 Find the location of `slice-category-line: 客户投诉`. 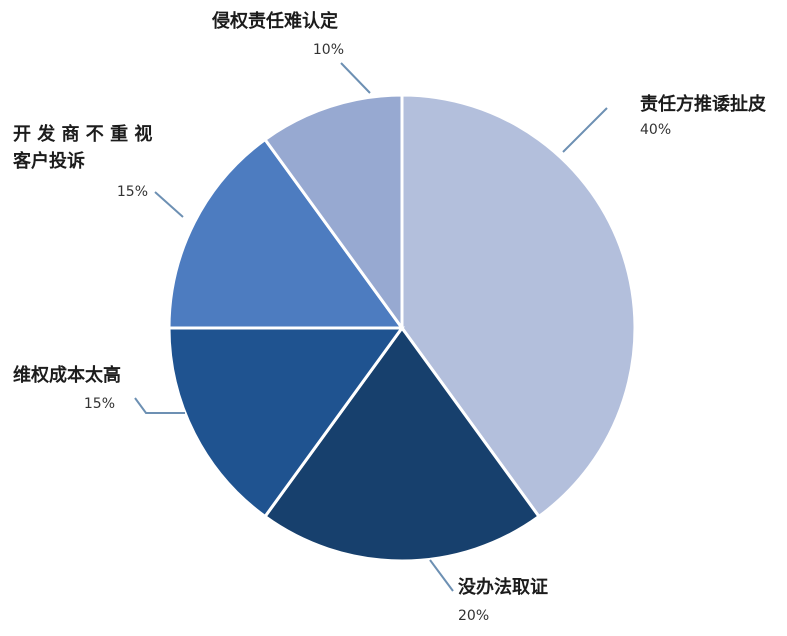

slice-category-line: 客户投诉 is located at coordinates (49, 161).